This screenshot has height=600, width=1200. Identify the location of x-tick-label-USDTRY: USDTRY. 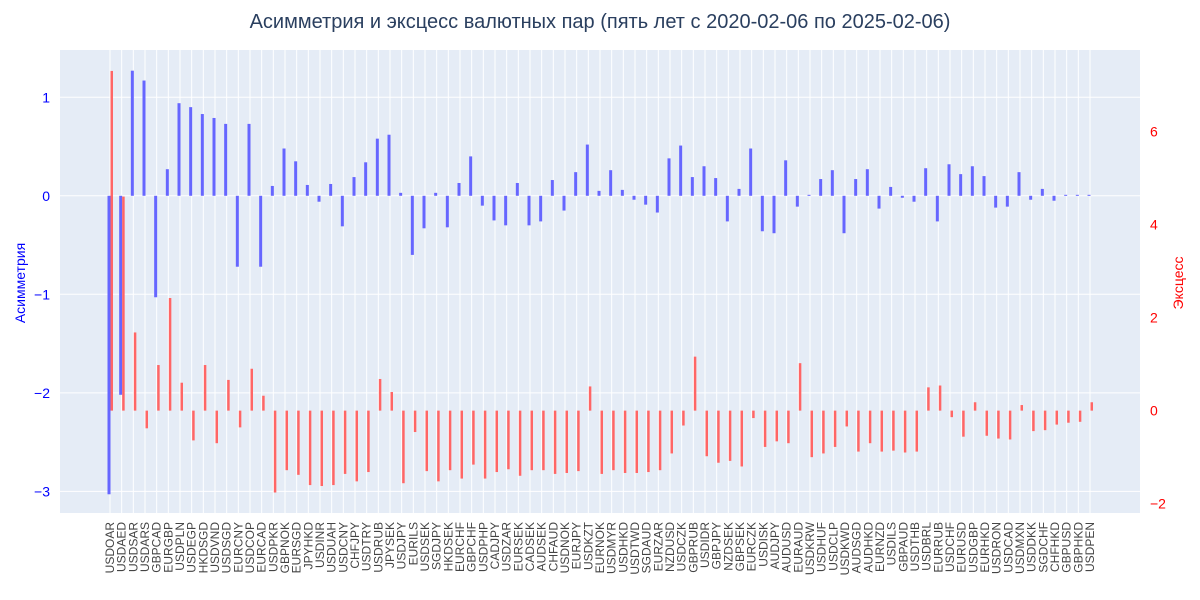
(367, 546).